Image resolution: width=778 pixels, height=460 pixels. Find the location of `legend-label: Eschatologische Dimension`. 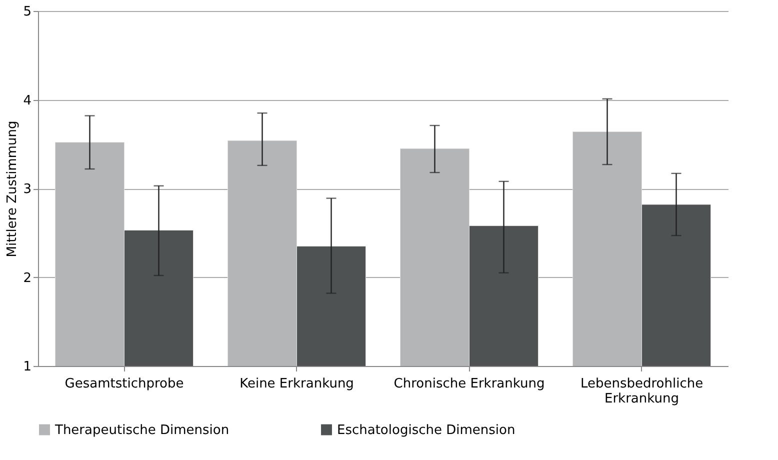

legend-label: Eschatologische Dimension is located at coordinates (426, 430).